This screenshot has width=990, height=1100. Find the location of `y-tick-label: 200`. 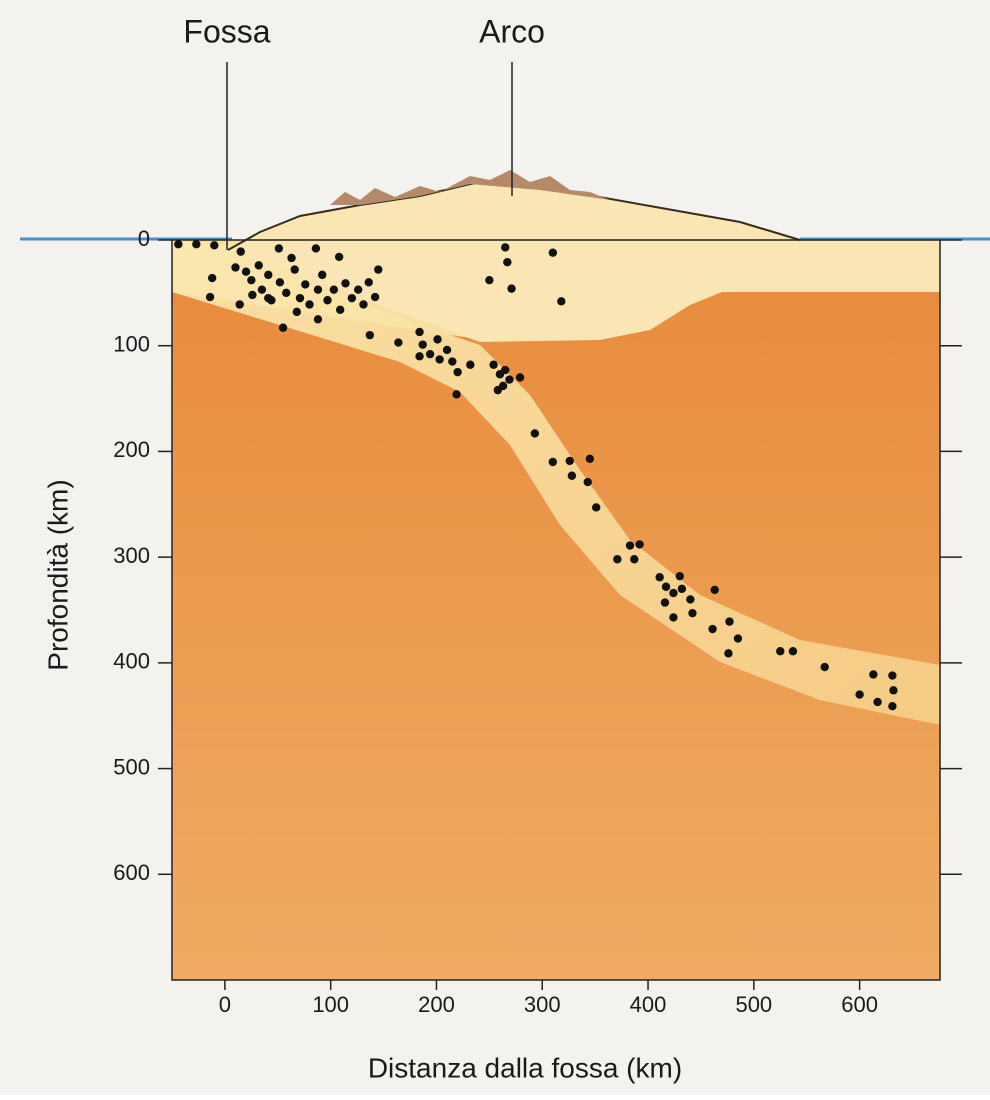

y-tick-label: 200 is located at coordinates (131, 449).